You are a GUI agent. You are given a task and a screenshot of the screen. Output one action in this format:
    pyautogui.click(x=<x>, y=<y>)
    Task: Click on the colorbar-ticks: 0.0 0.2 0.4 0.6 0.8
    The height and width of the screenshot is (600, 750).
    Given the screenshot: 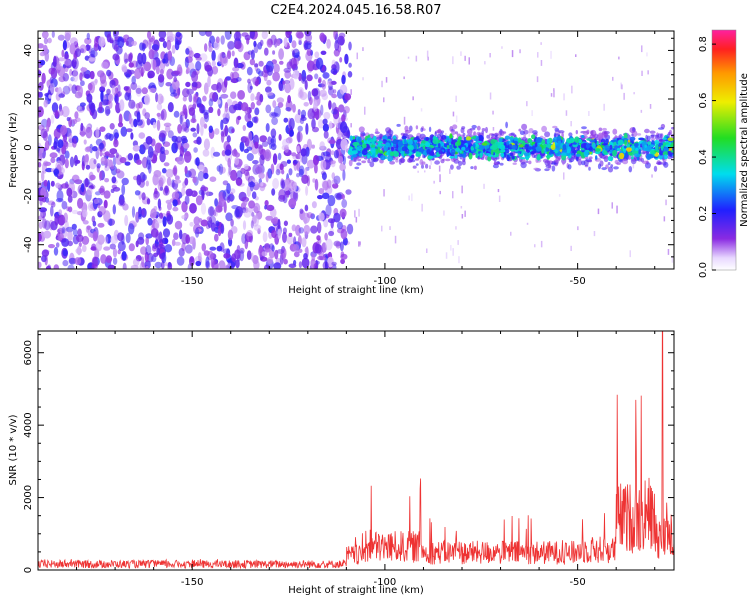 What is the action you would take?
    pyautogui.click(x=707, y=157)
    